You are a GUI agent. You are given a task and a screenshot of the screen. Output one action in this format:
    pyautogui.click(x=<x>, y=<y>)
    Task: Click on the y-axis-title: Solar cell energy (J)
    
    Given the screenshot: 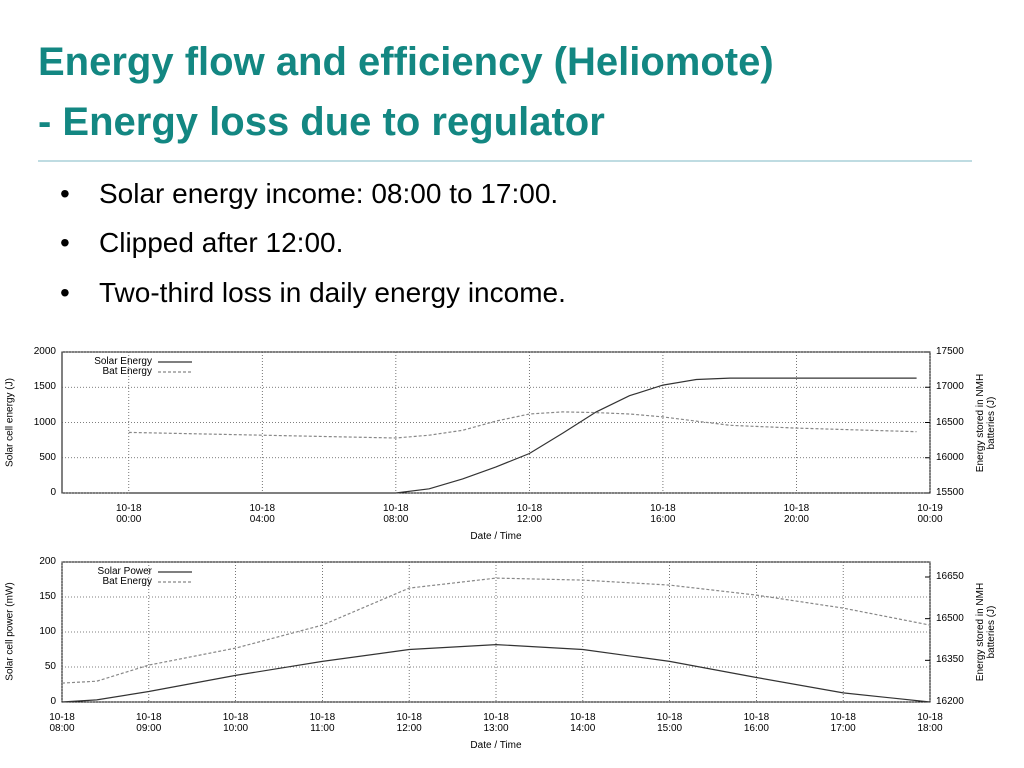 What is the action you would take?
    pyautogui.click(x=10, y=422)
    